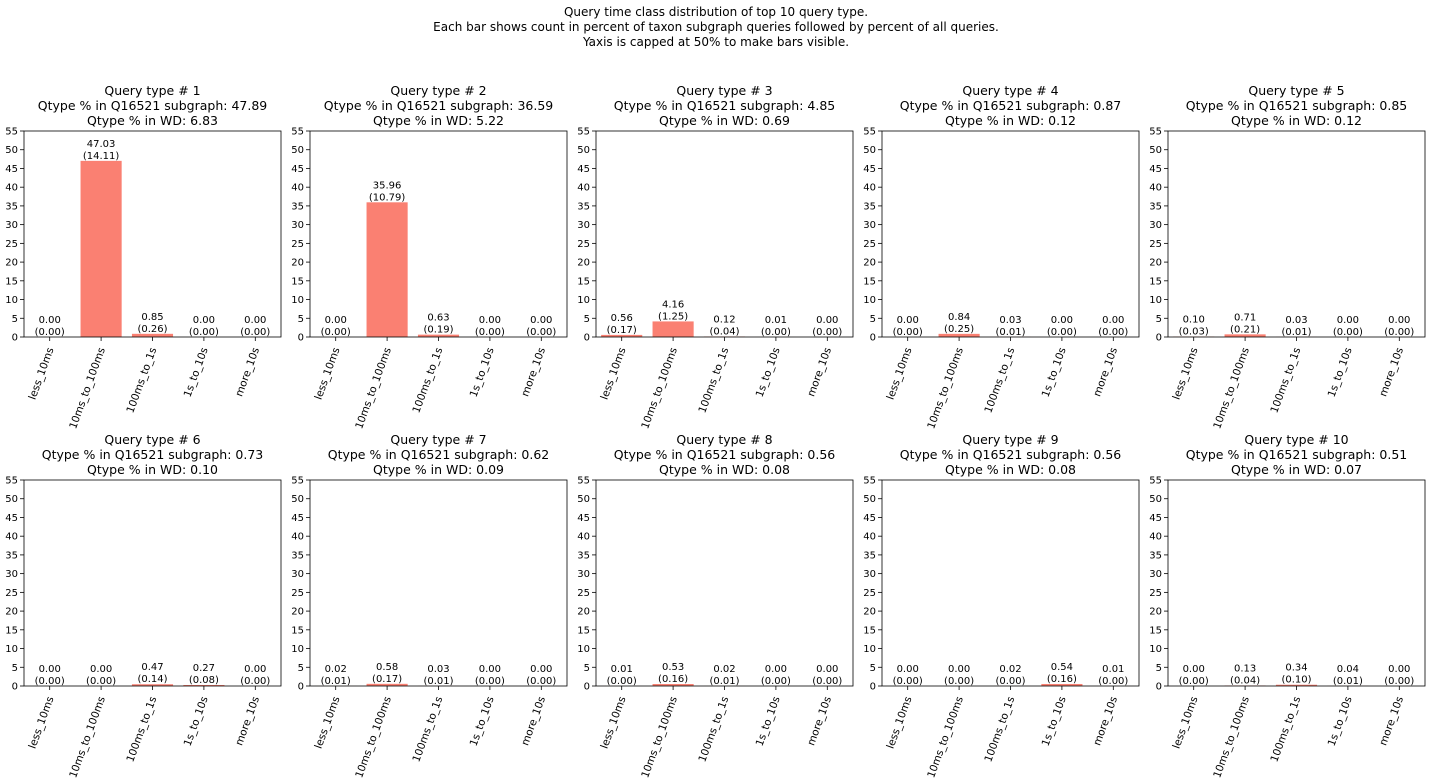  What do you see at coordinates (1194, 320) in the screenshot?
I see `bar-label-value: 0.10` at bounding box center [1194, 320].